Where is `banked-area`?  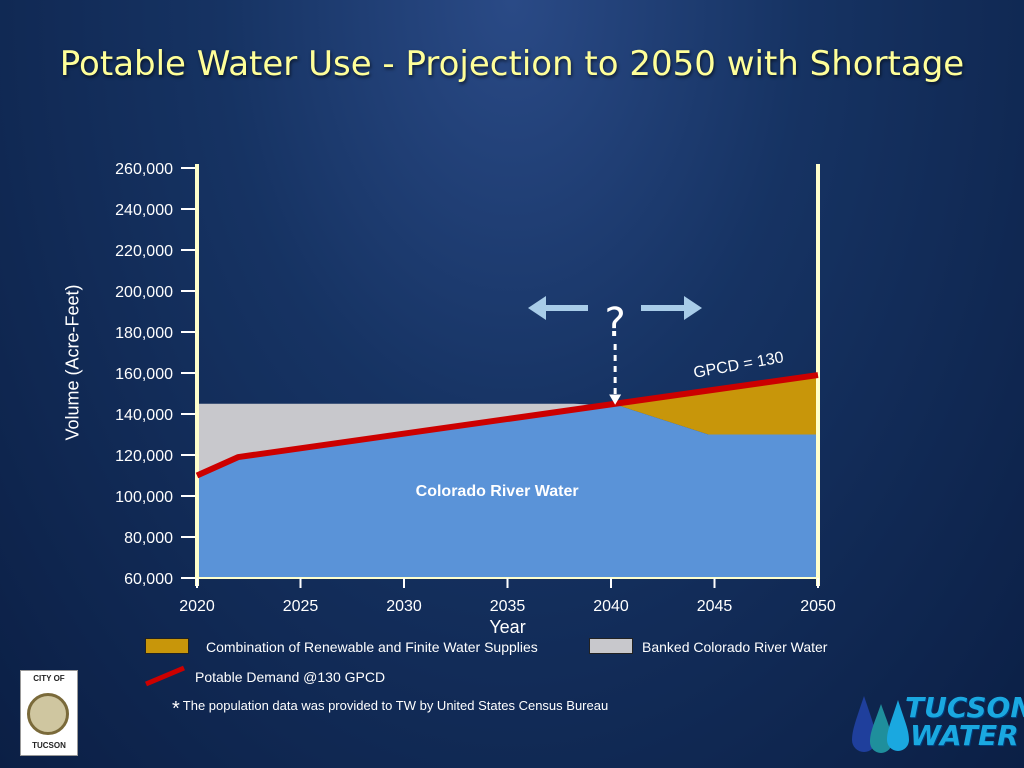 banked-area is located at coordinates (408, 439).